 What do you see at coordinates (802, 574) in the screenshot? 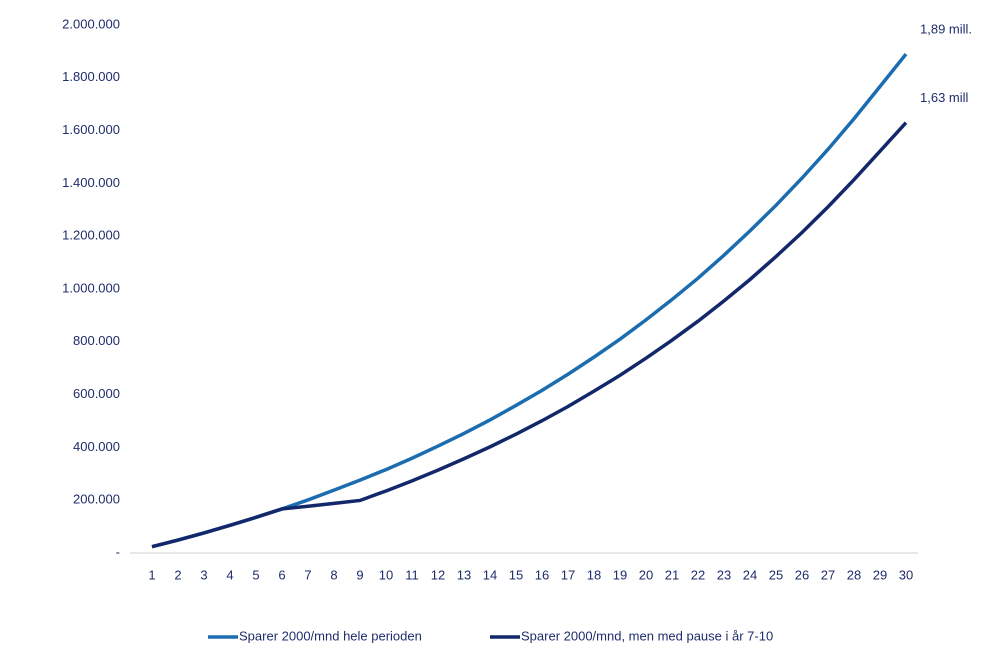
I see `x-tick-label: 26` at bounding box center [802, 574].